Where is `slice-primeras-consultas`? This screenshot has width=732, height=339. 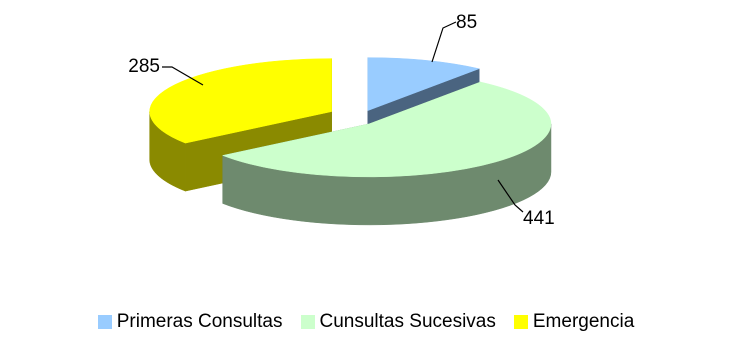 slice-primeras-consultas is located at coordinates (424, 84).